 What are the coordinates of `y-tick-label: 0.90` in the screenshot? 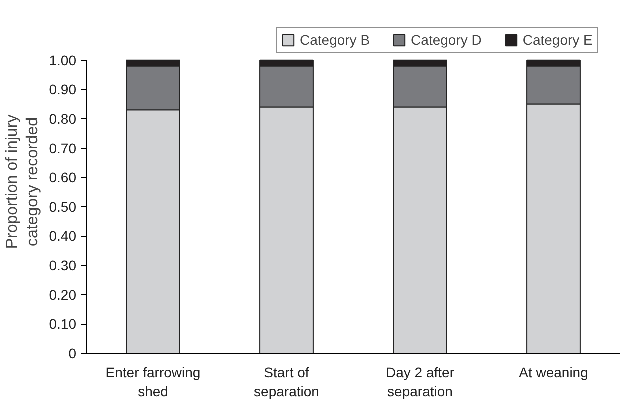 It's located at (63, 90).